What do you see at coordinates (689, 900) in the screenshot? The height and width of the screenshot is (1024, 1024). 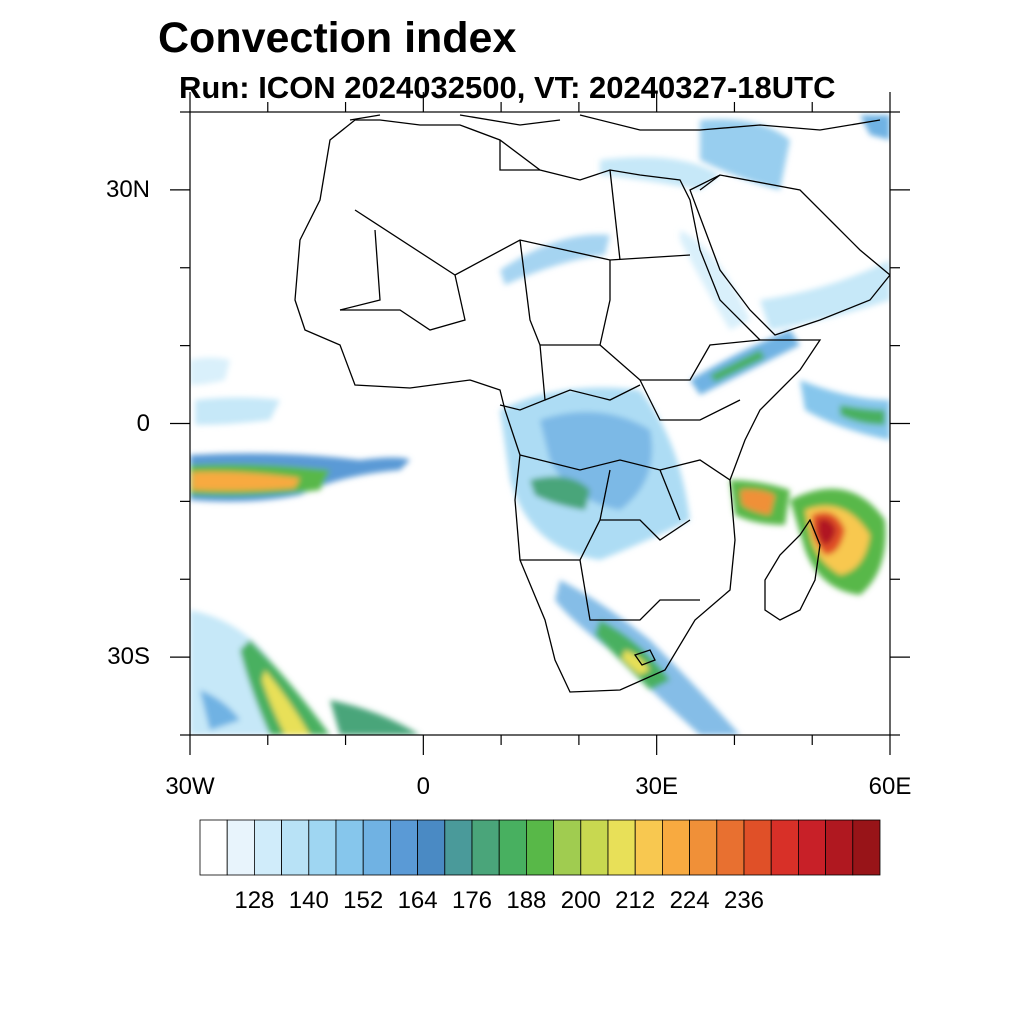 I see `colorbar-label: 224` at bounding box center [689, 900].